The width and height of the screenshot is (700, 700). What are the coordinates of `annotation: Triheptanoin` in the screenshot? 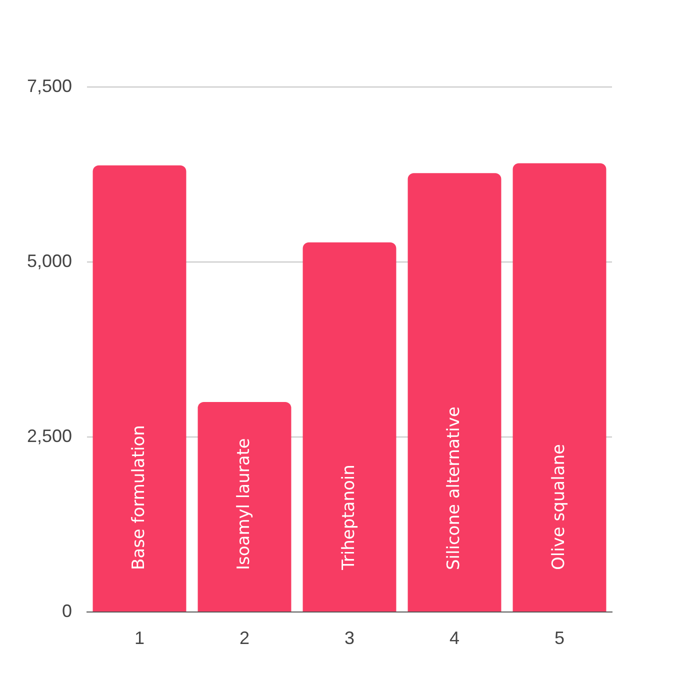 It's located at (348, 517).